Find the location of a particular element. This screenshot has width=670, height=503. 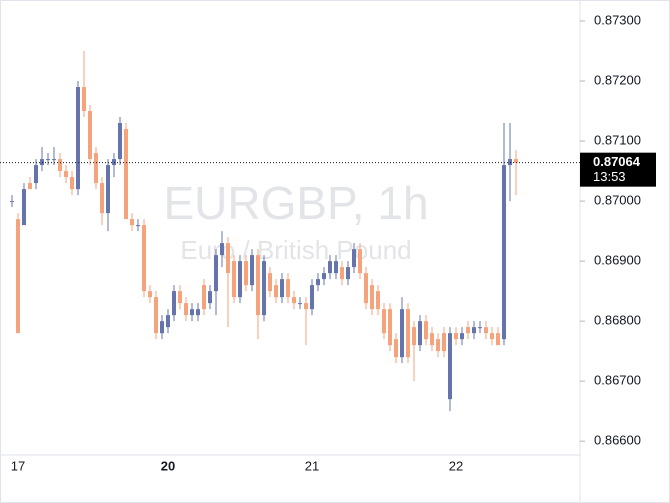

y-tick-label: 0.86800 is located at coordinates (617, 320).